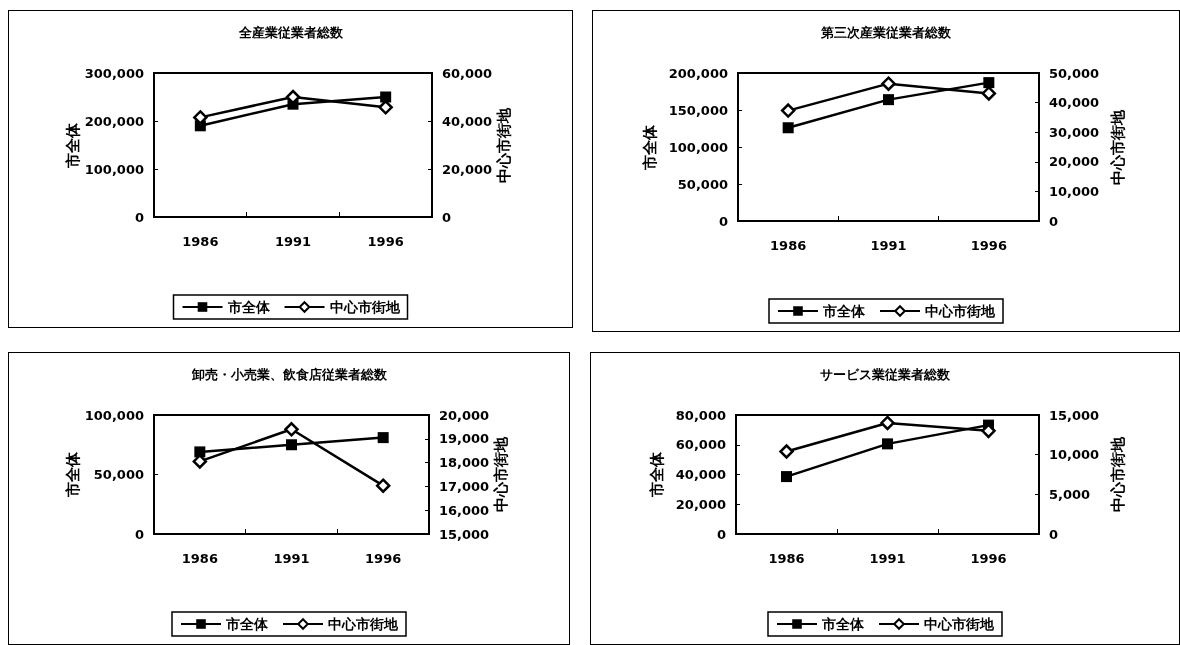  I want to click on y2-tick-label: 18,000, so click(464, 463).